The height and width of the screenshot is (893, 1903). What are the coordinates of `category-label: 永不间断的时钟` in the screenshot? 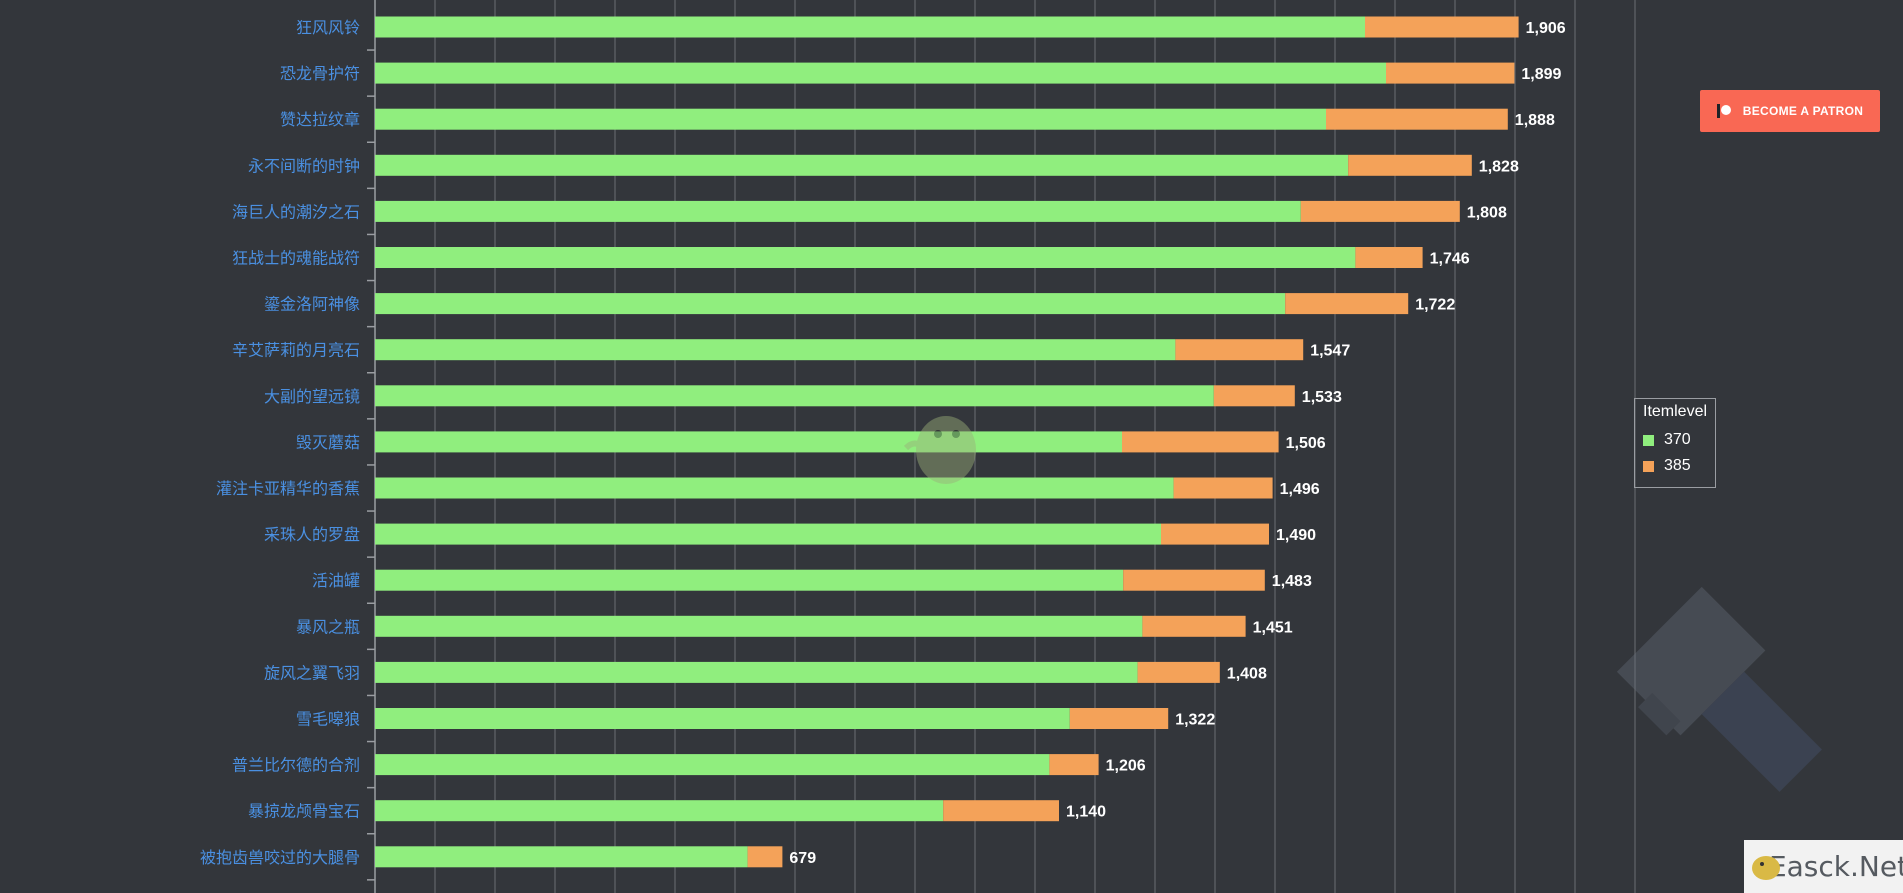 It's located at (304, 165).